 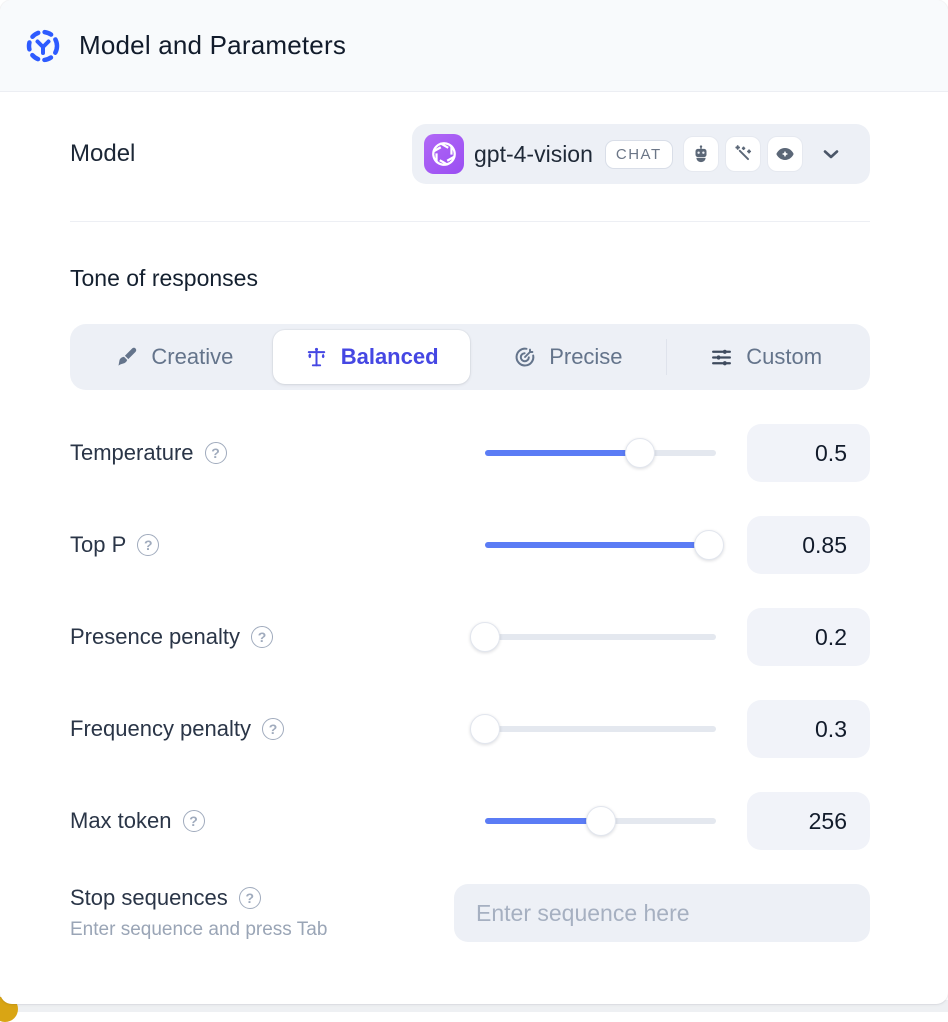 What do you see at coordinates (662, 913) in the screenshot?
I see `stop-sequence-input` at bounding box center [662, 913].